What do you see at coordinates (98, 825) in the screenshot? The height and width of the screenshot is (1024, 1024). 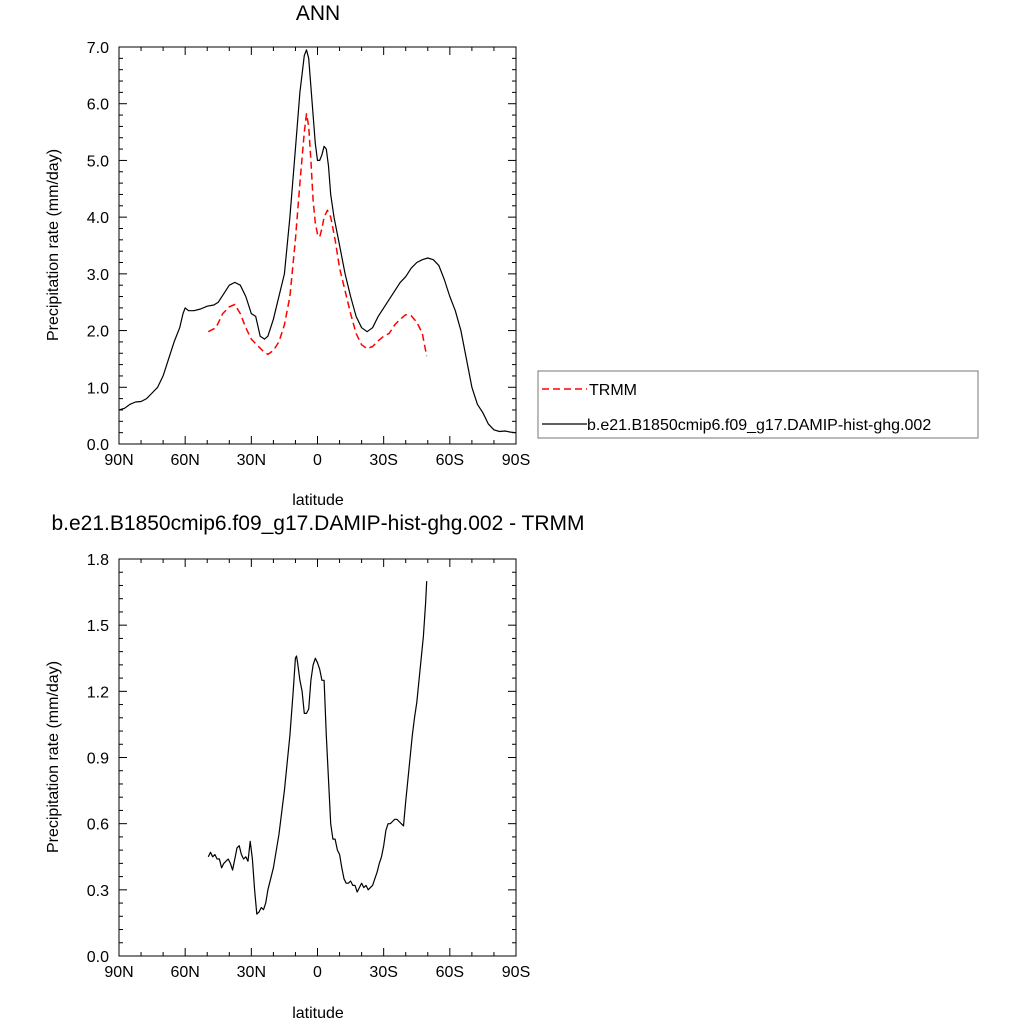 I see `y-tick-label: 0.6` at bounding box center [98, 825].